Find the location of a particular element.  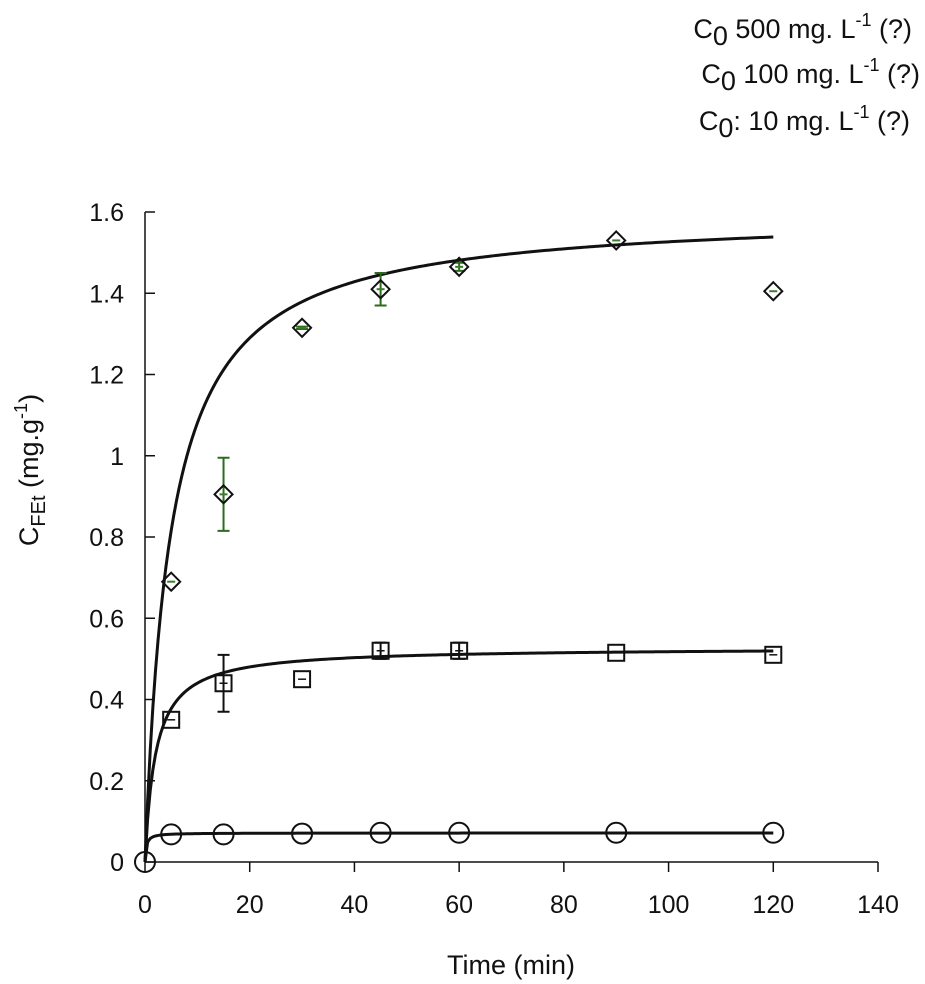

x-ticks: 0 20 40 60 80 100 120 140 is located at coordinates (518, 890).